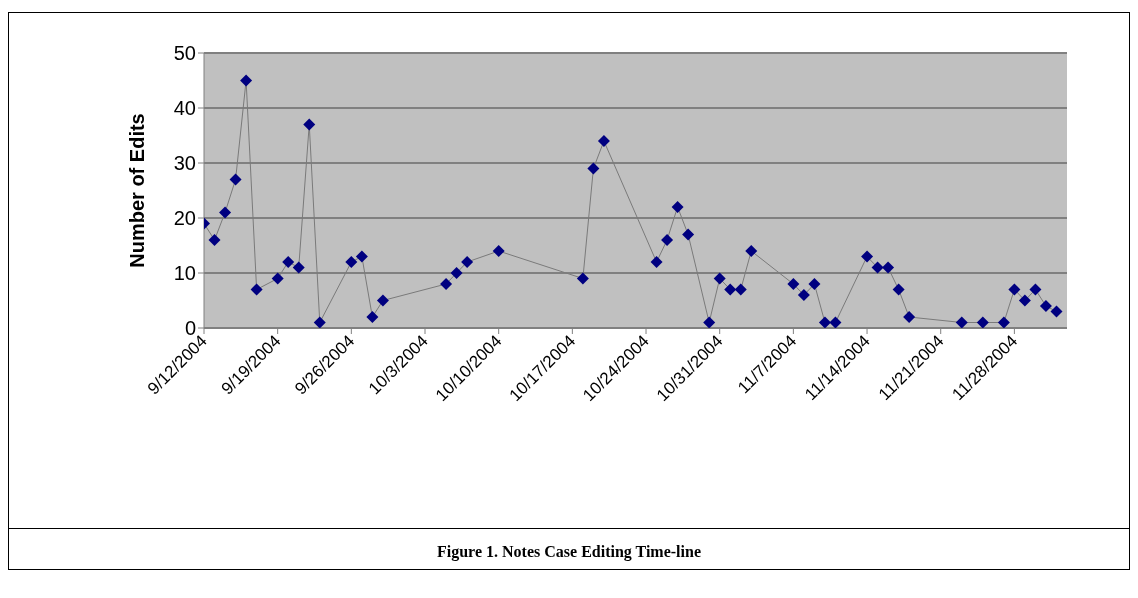 This screenshot has width=1138, height=598. I want to click on y-tick-label: 20, so click(184, 218).